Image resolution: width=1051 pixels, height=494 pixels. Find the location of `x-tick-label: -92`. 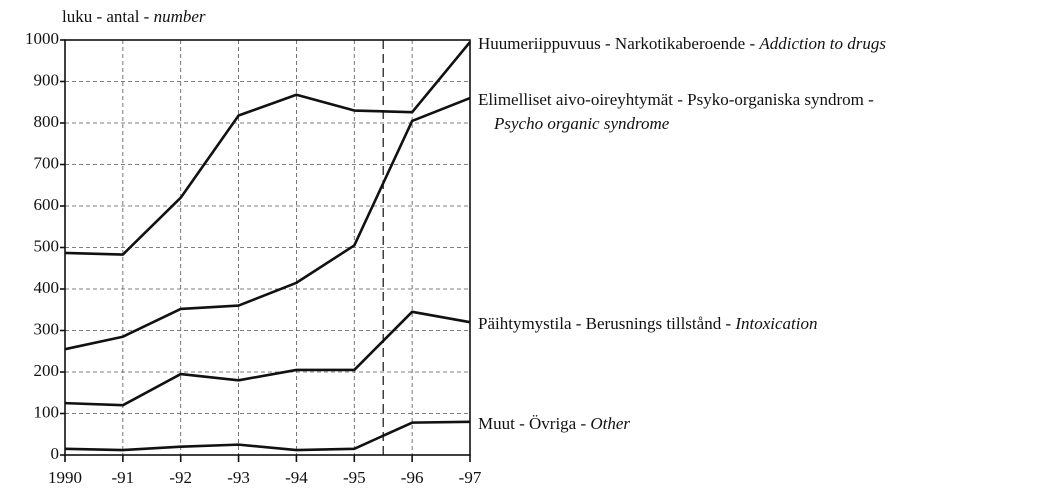

x-tick-label: -92 is located at coordinates (180, 477).